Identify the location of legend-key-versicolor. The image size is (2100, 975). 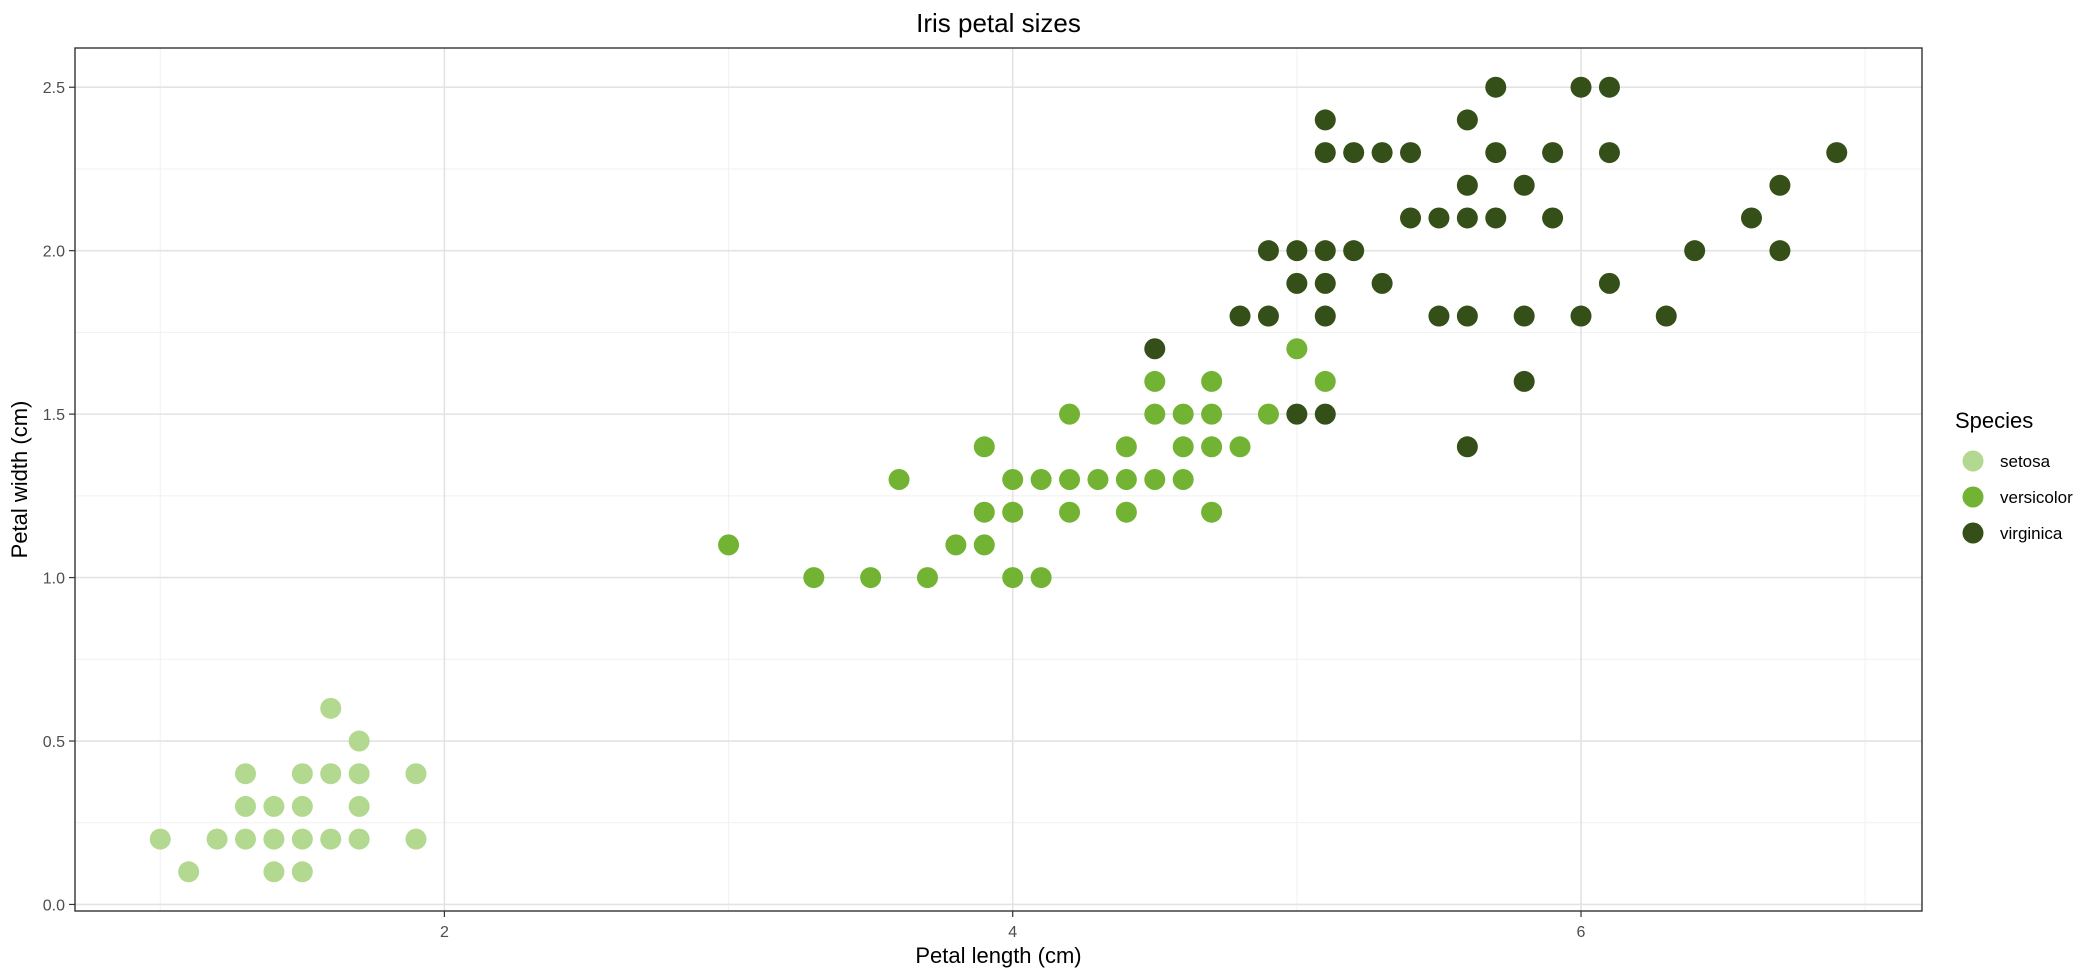
(1973, 497).